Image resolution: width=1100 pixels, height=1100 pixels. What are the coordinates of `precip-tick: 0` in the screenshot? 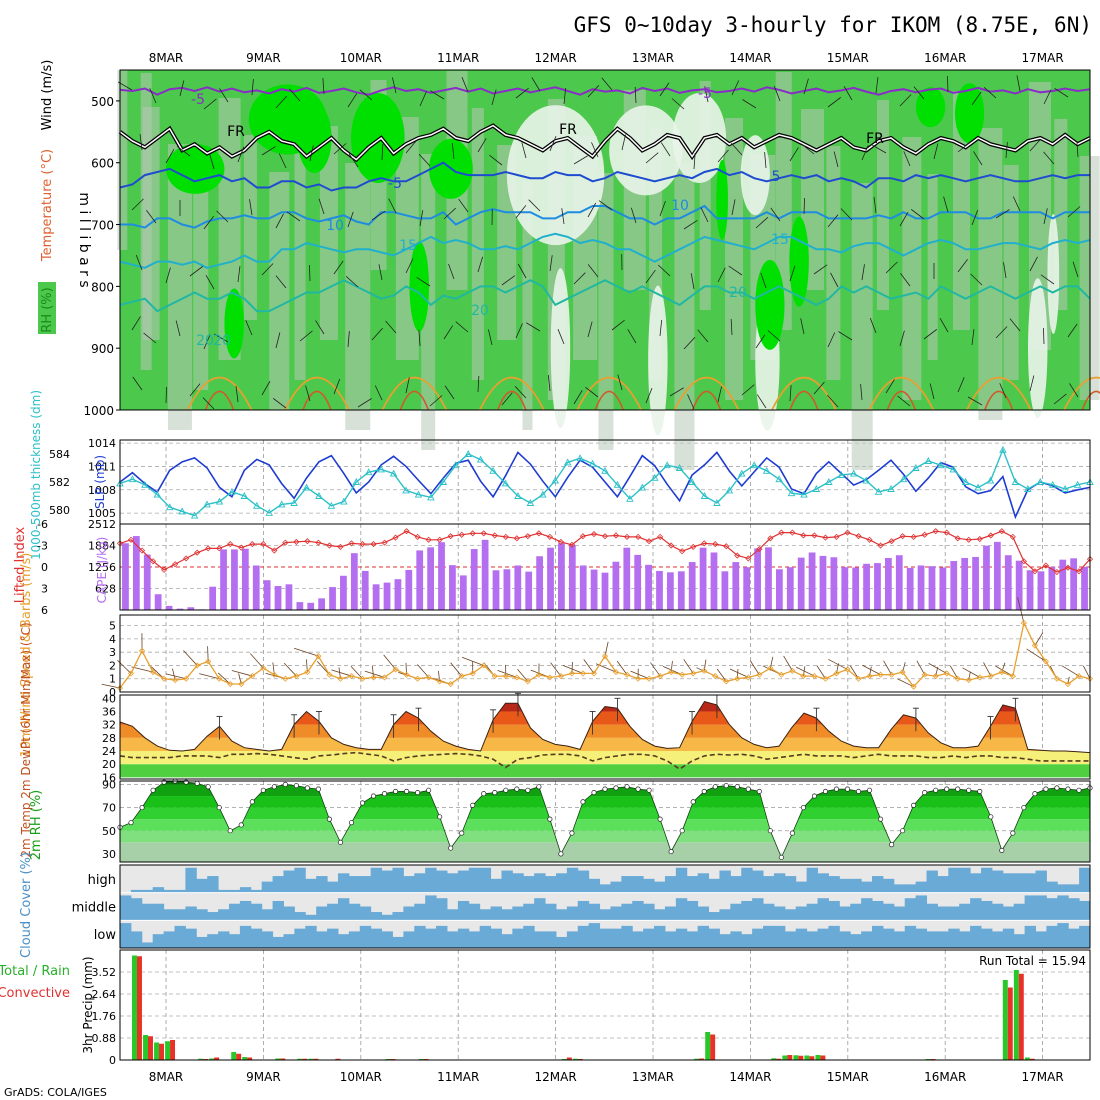 It's located at (112, 1060).